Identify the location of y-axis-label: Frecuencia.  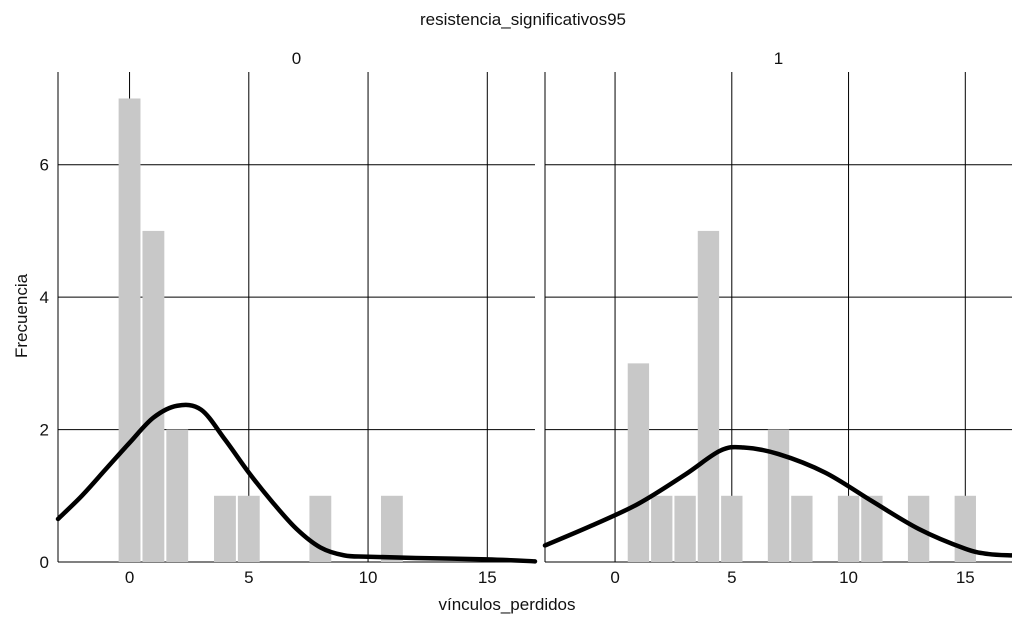
(21, 315).